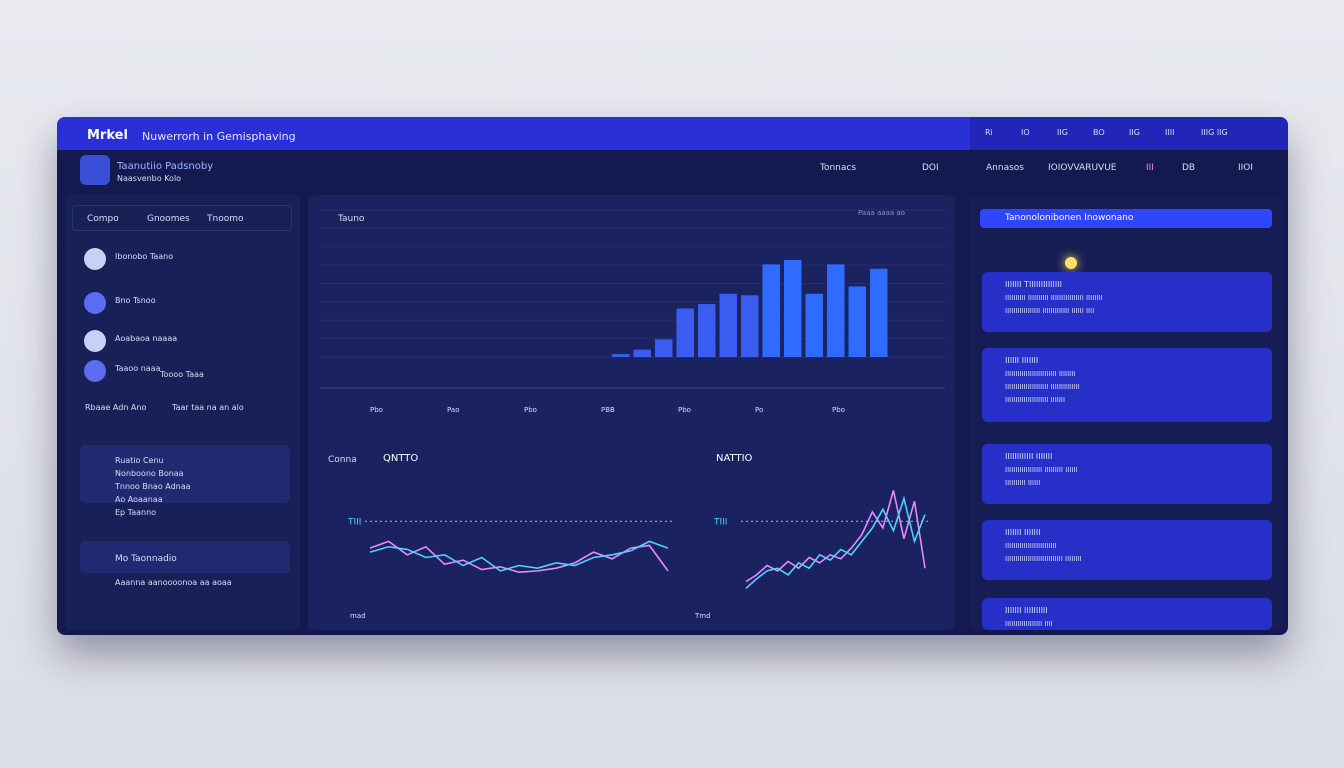 The image size is (1344, 768). I want to click on toolbar-item: Annasos, so click(1005, 168).